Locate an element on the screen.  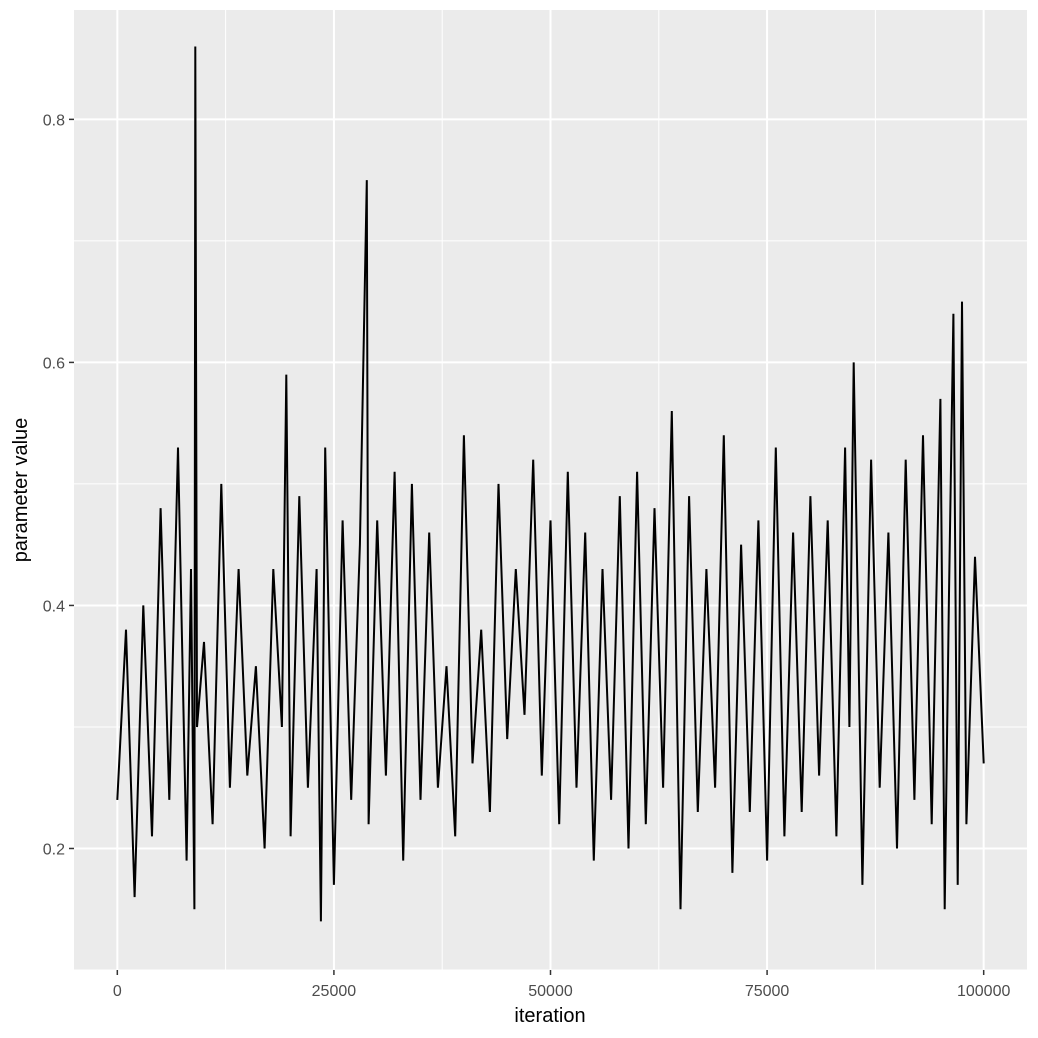
x-axis-title: iteration is located at coordinates (549, 1016).